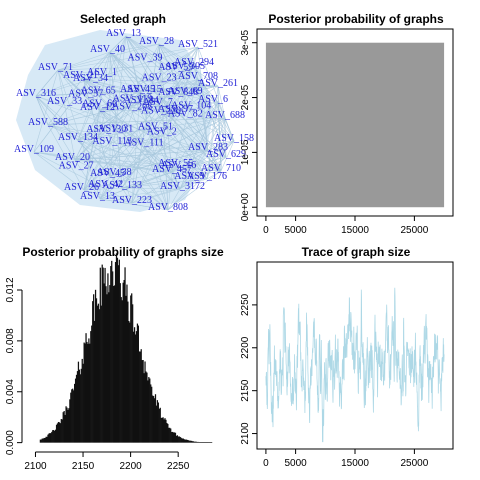  I want to click on posterior-graphs-x-axis: 0 5000 15000 25000, so click(346, 226).